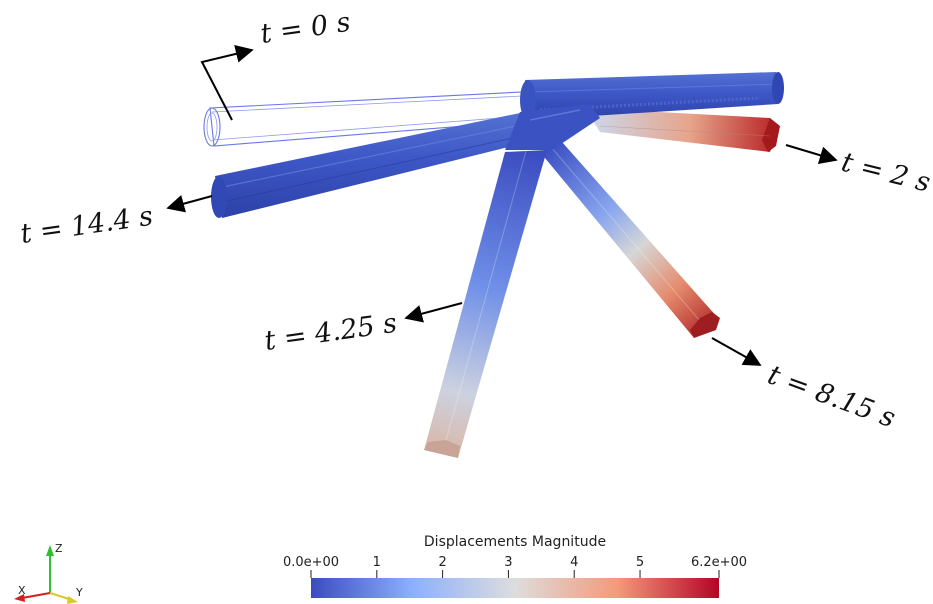 The height and width of the screenshot is (604, 933). What do you see at coordinates (682, 130) in the screenshot?
I see `tube-t2` at bounding box center [682, 130].